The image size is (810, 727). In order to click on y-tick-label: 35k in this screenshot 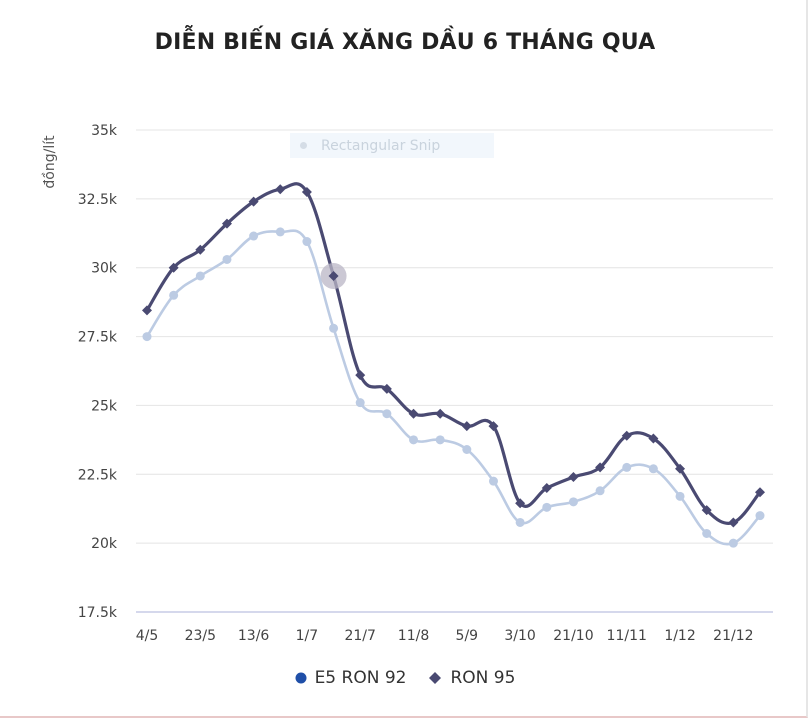, I will do `click(104, 131)`.